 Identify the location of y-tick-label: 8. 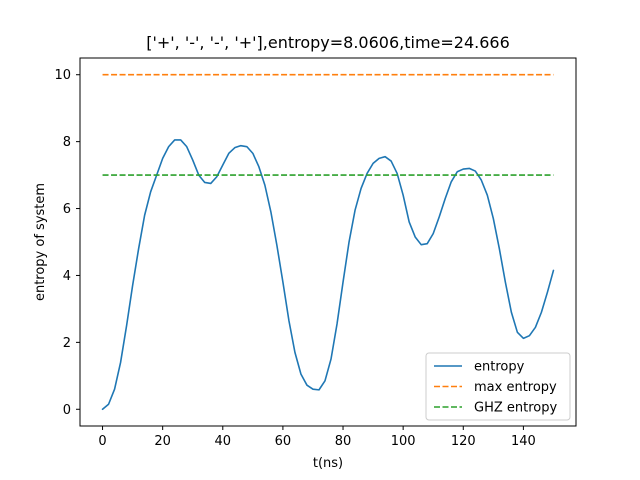
(67, 142).